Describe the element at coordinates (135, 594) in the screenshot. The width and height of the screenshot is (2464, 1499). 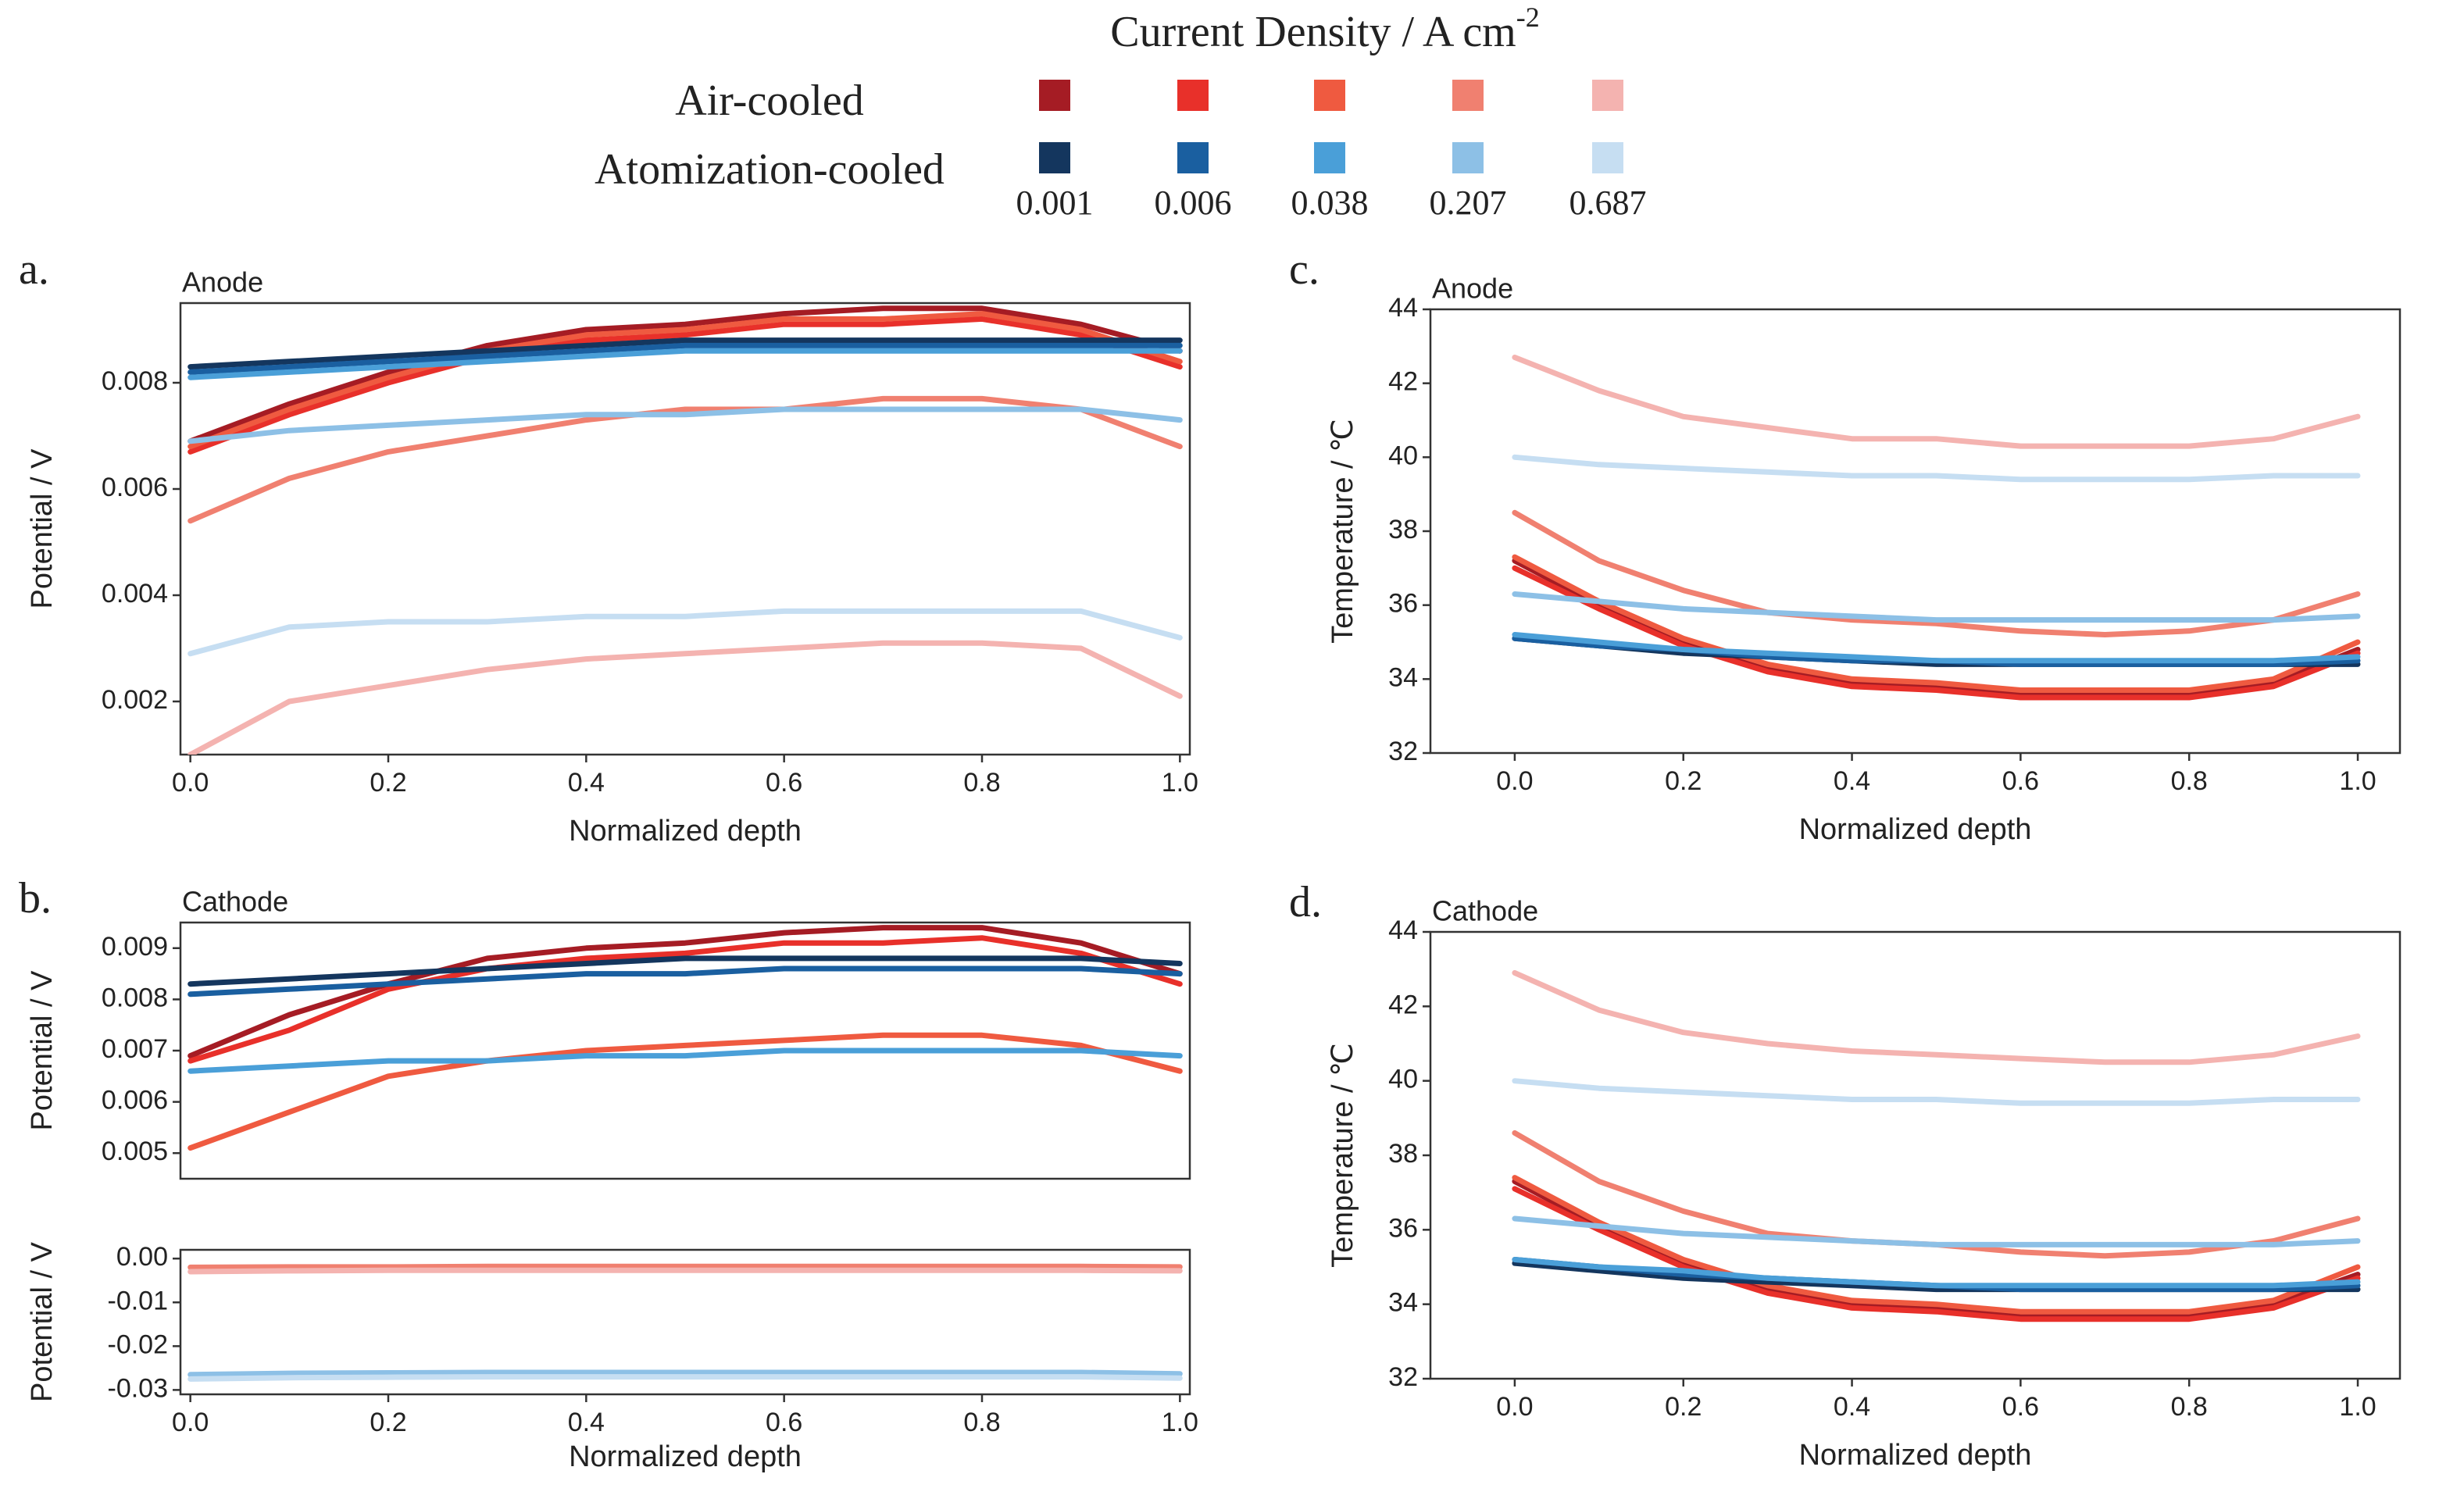
I see `y-tick-label: 0.004` at that location.